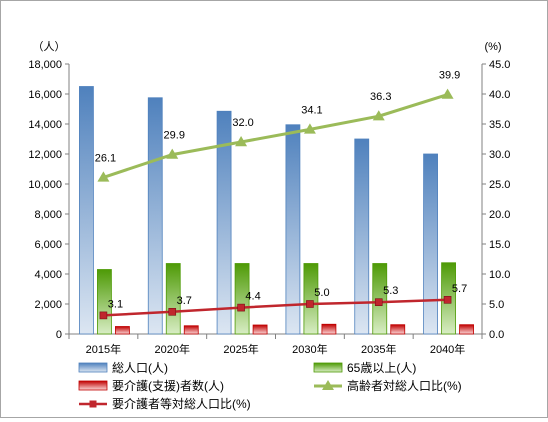 This screenshot has width=548, height=422. What do you see at coordinates (103, 349) in the screenshot?
I see `x-tick-label: 2015年` at bounding box center [103, 349].